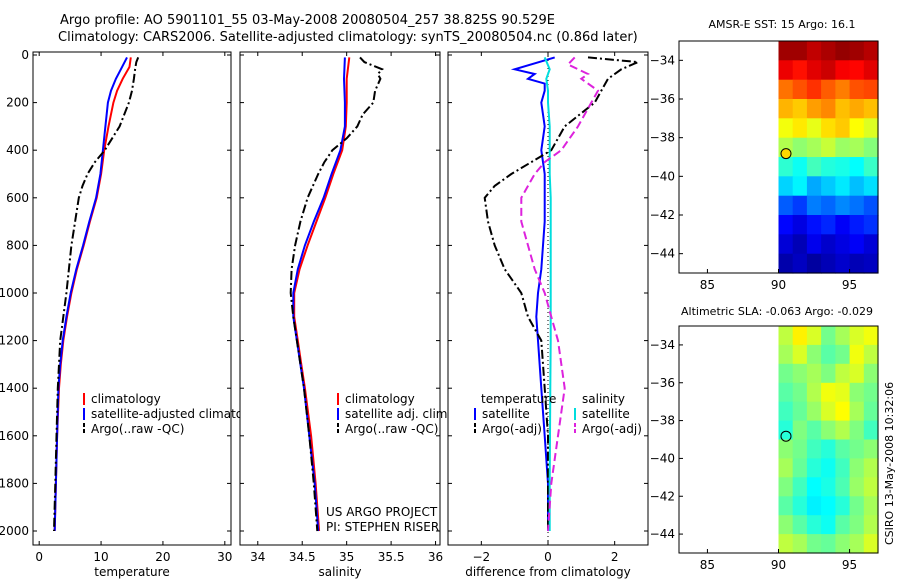 Image resolution: width=900 pixels, height=580 pixels. I want to click on difference-xtick-label: −2, so click(481, 557).